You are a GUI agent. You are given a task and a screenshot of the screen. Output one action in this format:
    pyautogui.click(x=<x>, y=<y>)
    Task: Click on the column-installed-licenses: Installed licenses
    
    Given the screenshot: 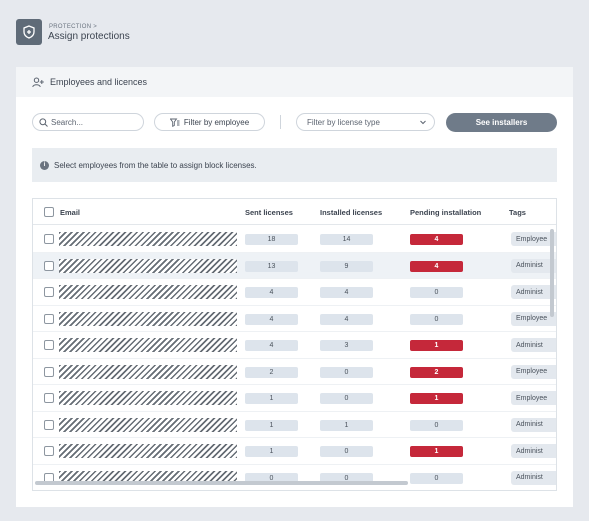 What is the action you would take?
    pyautogui.click(x=351, y=212)
    